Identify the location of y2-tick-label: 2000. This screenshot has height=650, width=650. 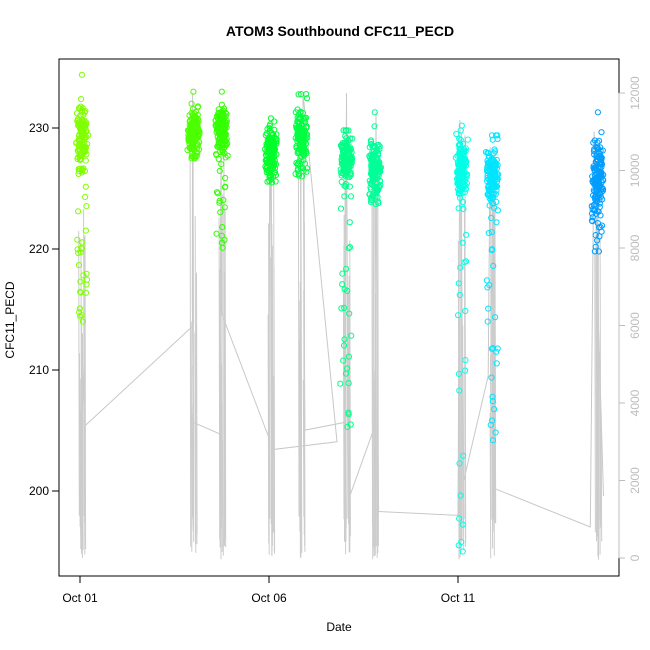
(635, 480).